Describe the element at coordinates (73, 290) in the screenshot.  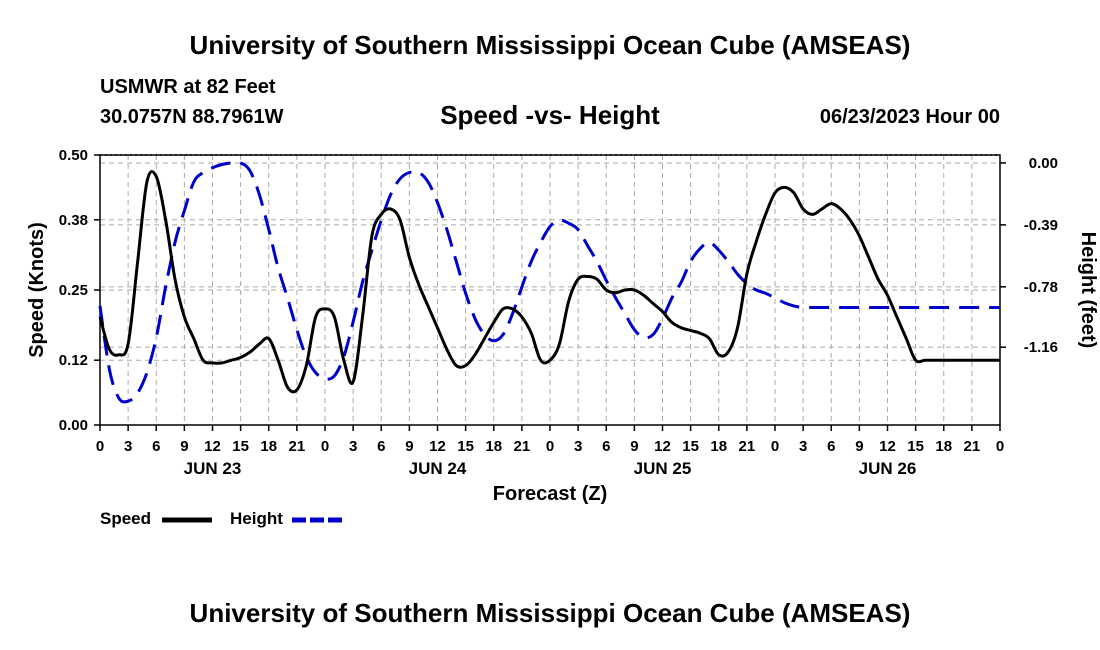
I see `y-tick-label: 0.25` at that location.